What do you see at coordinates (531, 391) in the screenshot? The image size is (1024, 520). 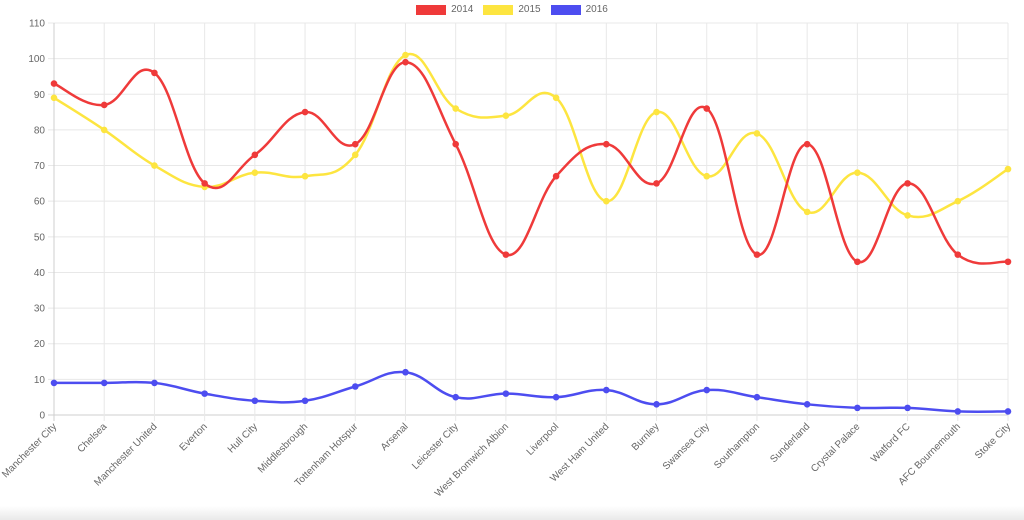 I see `series-line-2016` at bounding box center [531, 391].